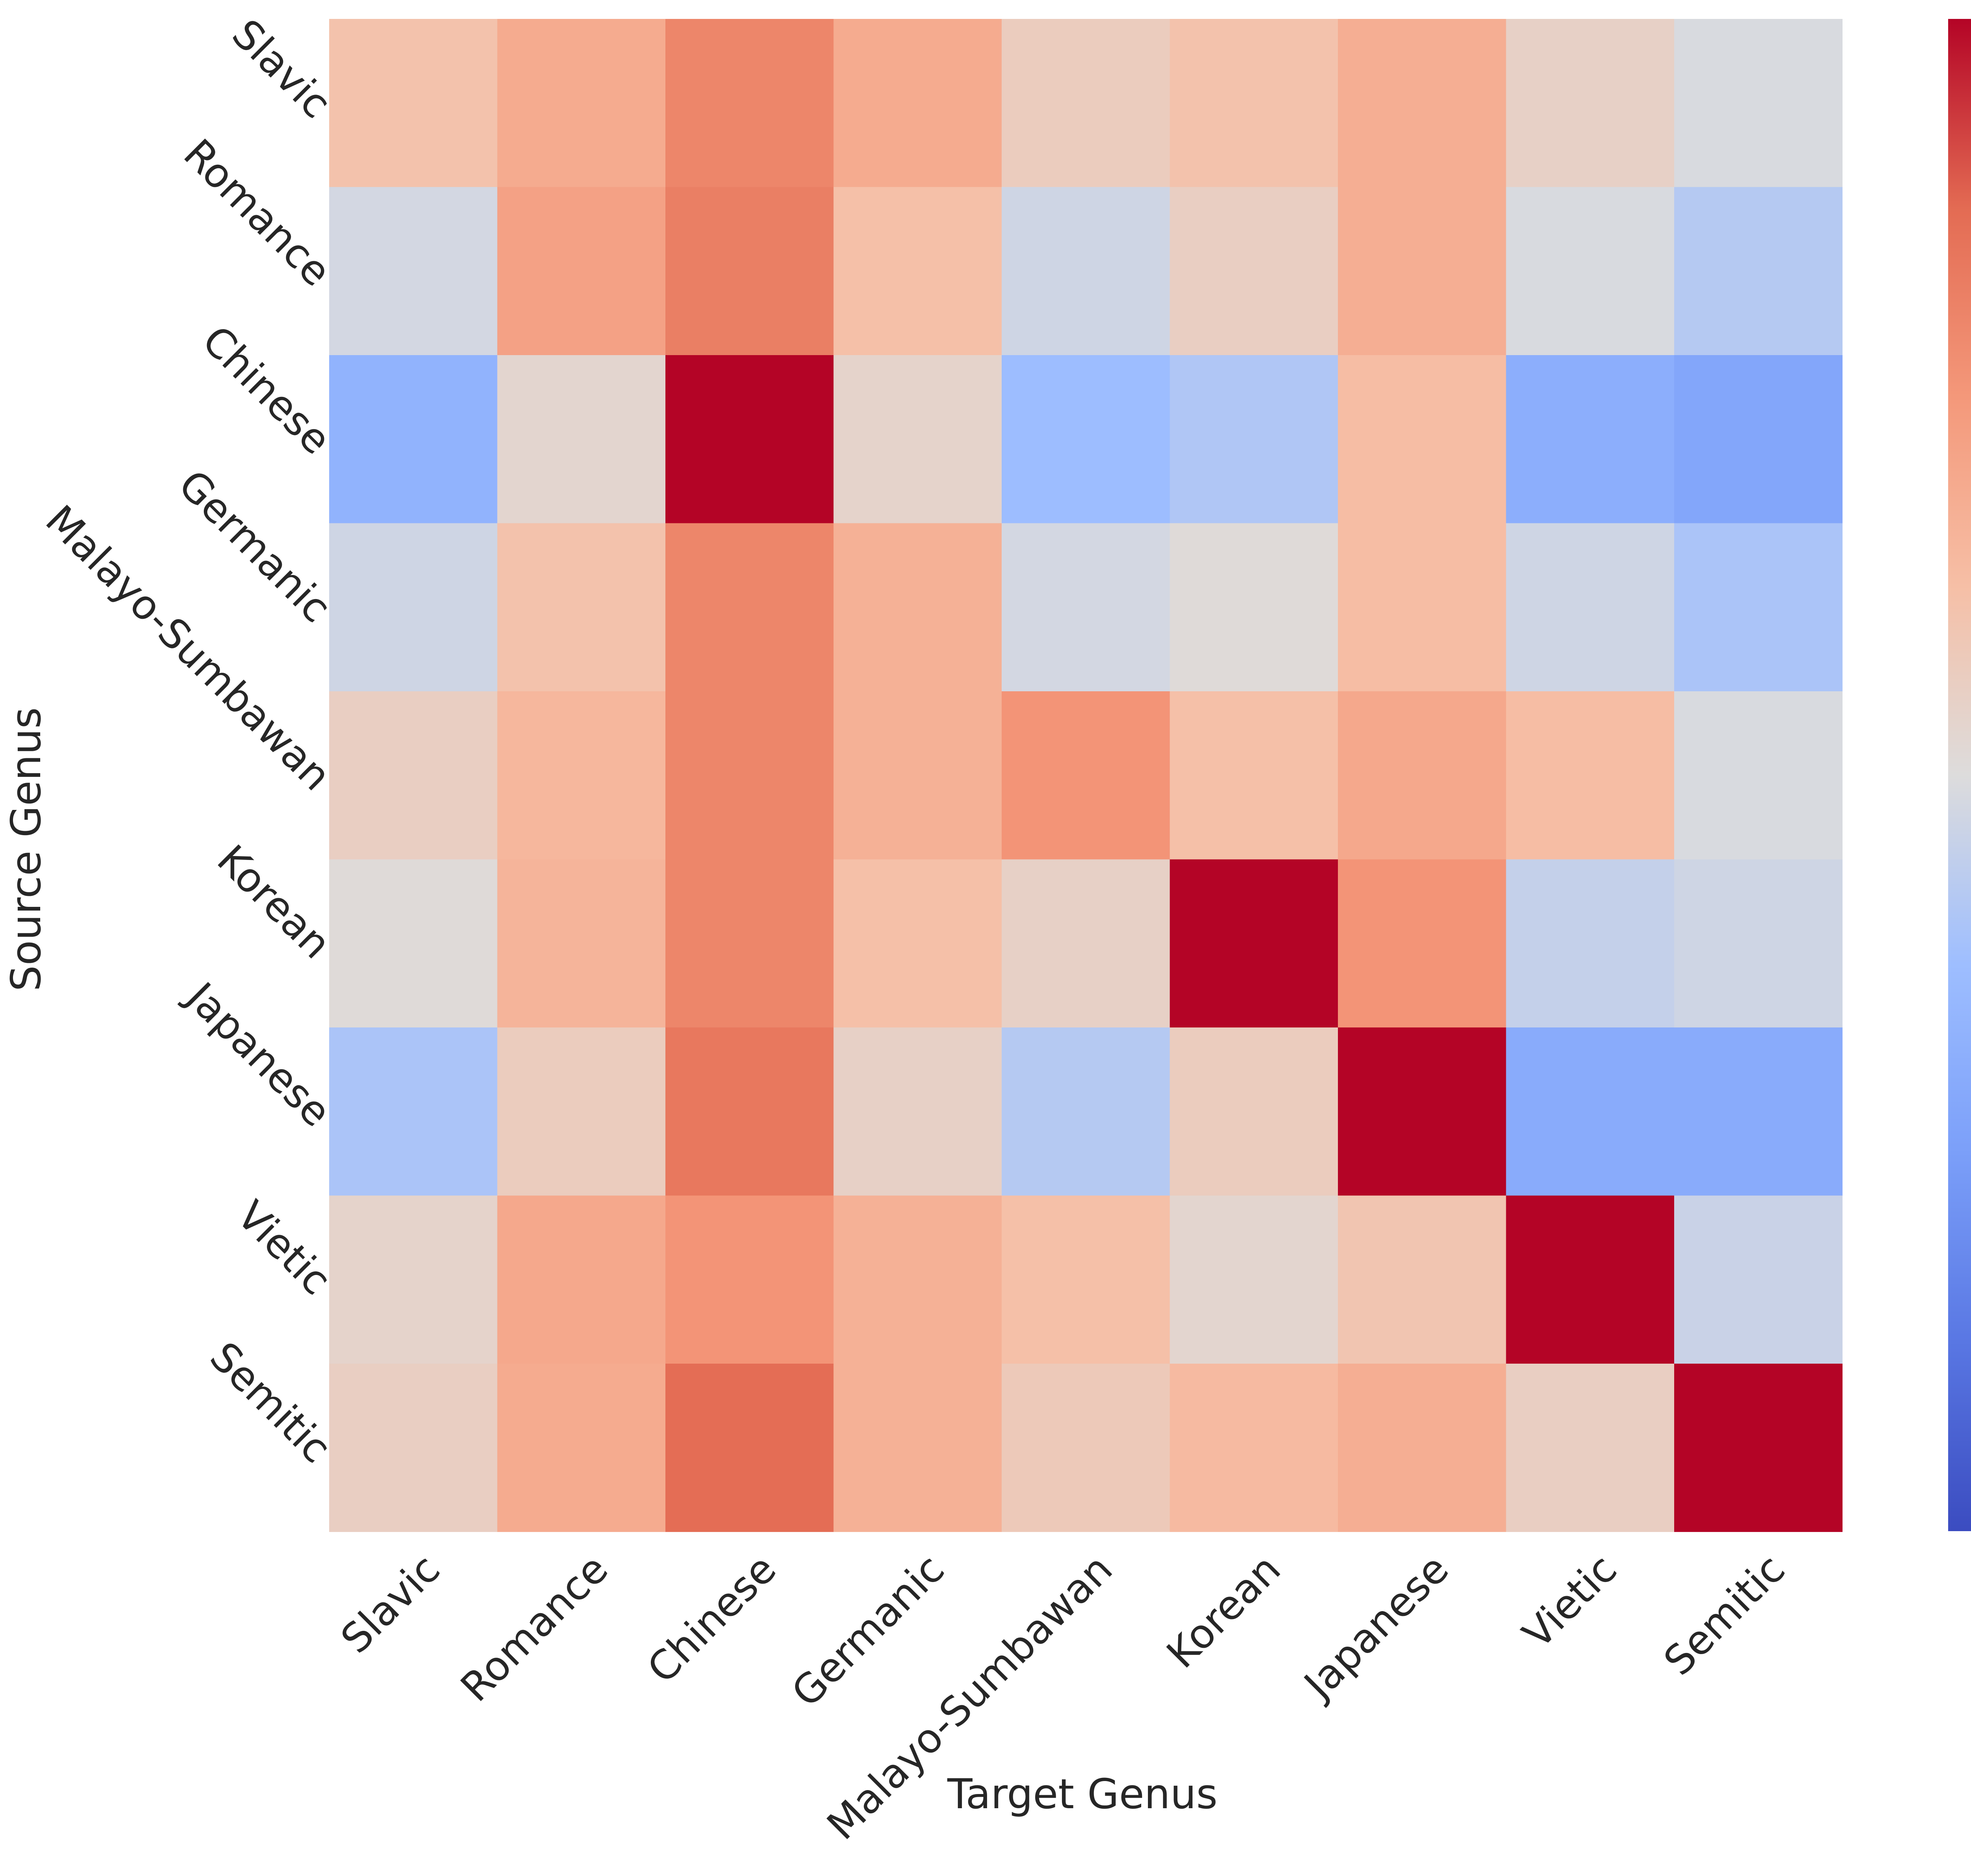  What do you see at coordinates (1959, 775) in the screenshot?
I see `colorbar` at bounding box center [1959, 775].